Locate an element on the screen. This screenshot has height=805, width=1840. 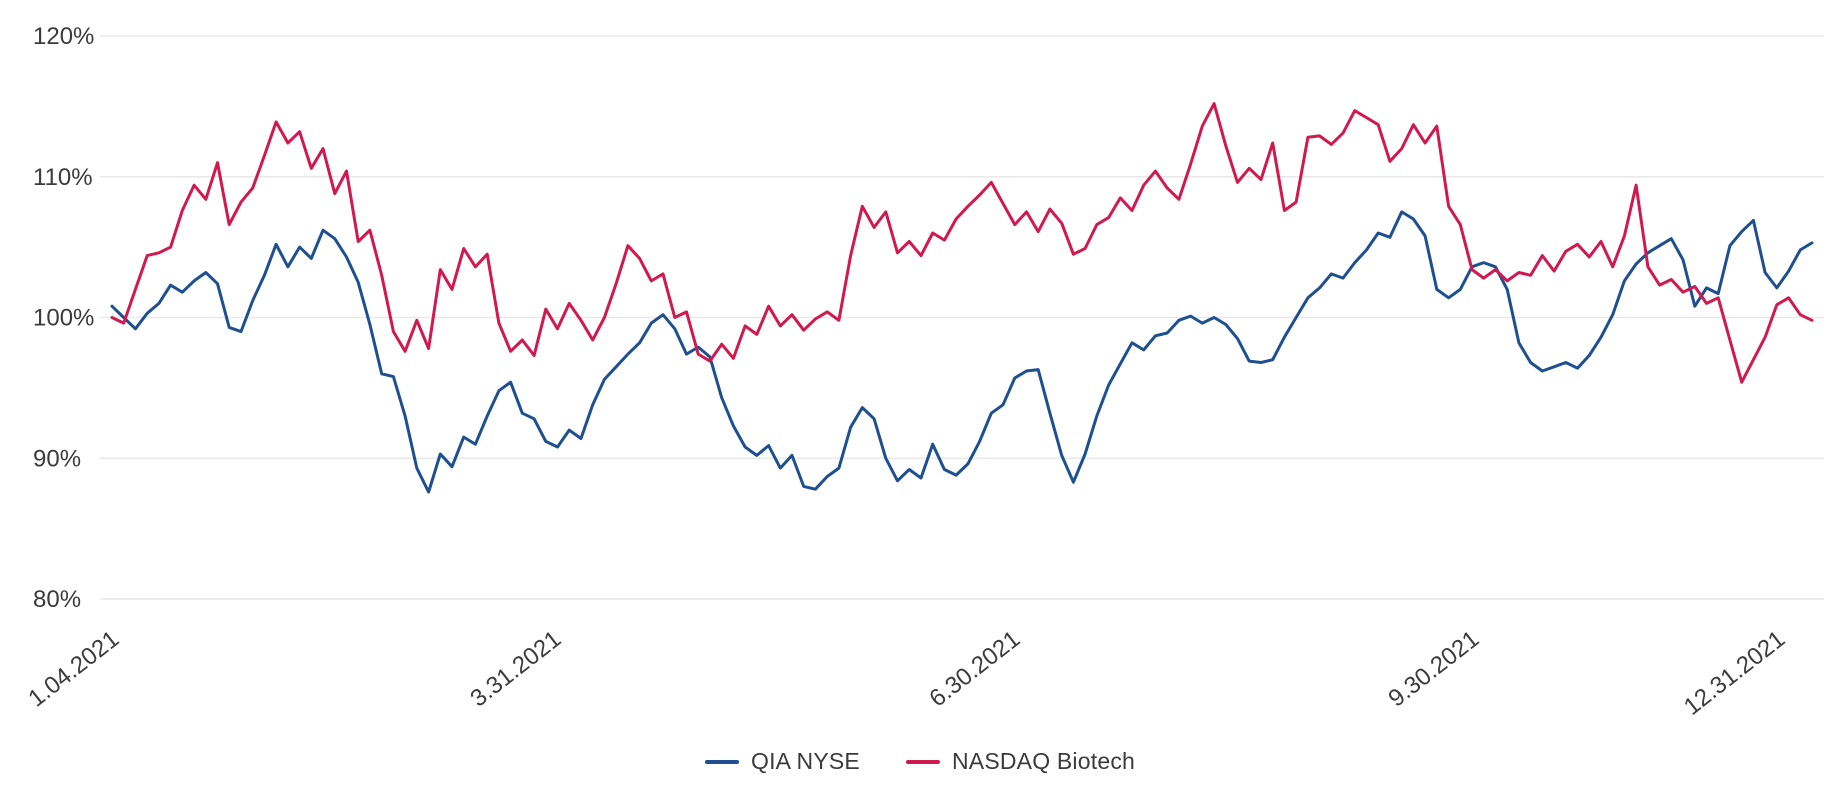
legend-item-nasdaq-biotech: NASDAQ Biotech is located at coordinates (1020, 761).